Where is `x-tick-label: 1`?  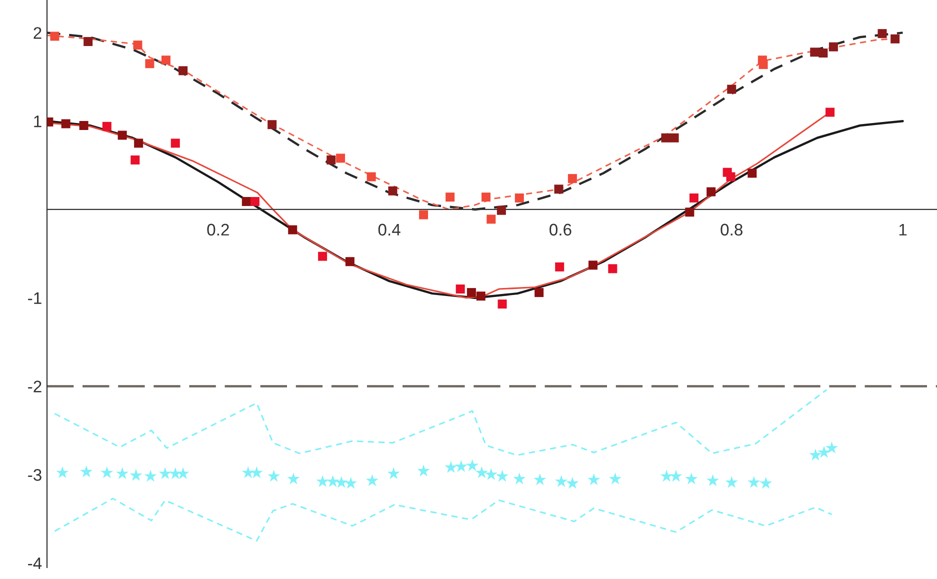
x-tick-label: 1 is located at coordinates (903, 230).